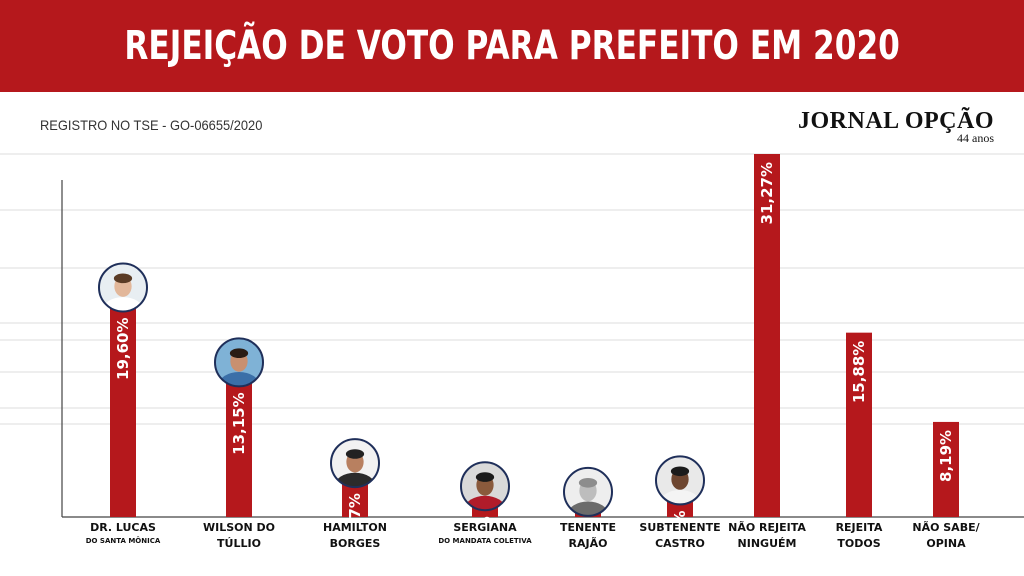  I want to click on data-label: 2,98%, so click(680, 536).